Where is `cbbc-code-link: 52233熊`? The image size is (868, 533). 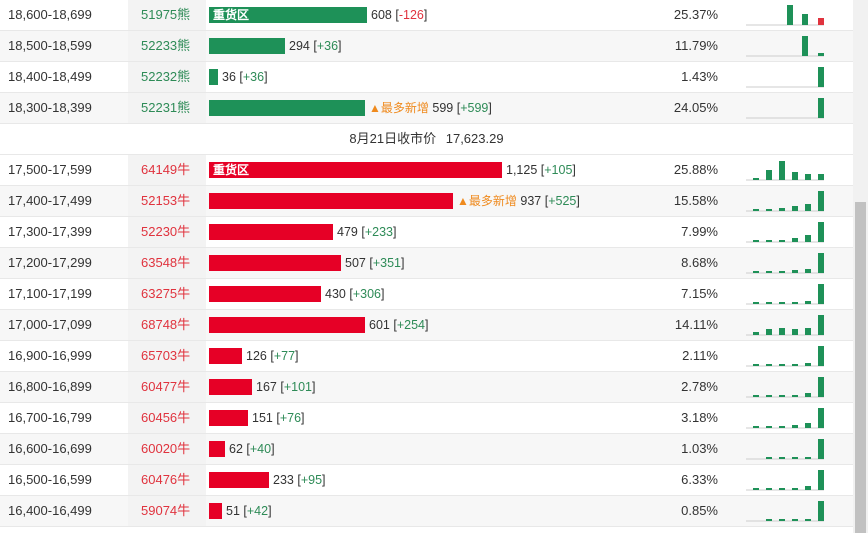 cbbc-code-link: 52233熊 is located at coordinates (166, 45).